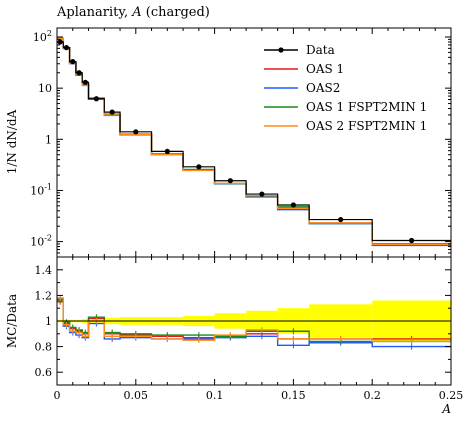 The width and height of the screenshot is (467, 421). Describe the element at coordinates (44, 372) in the screenshot. I see `ratio-y-tick-label: 0.6` at that location.